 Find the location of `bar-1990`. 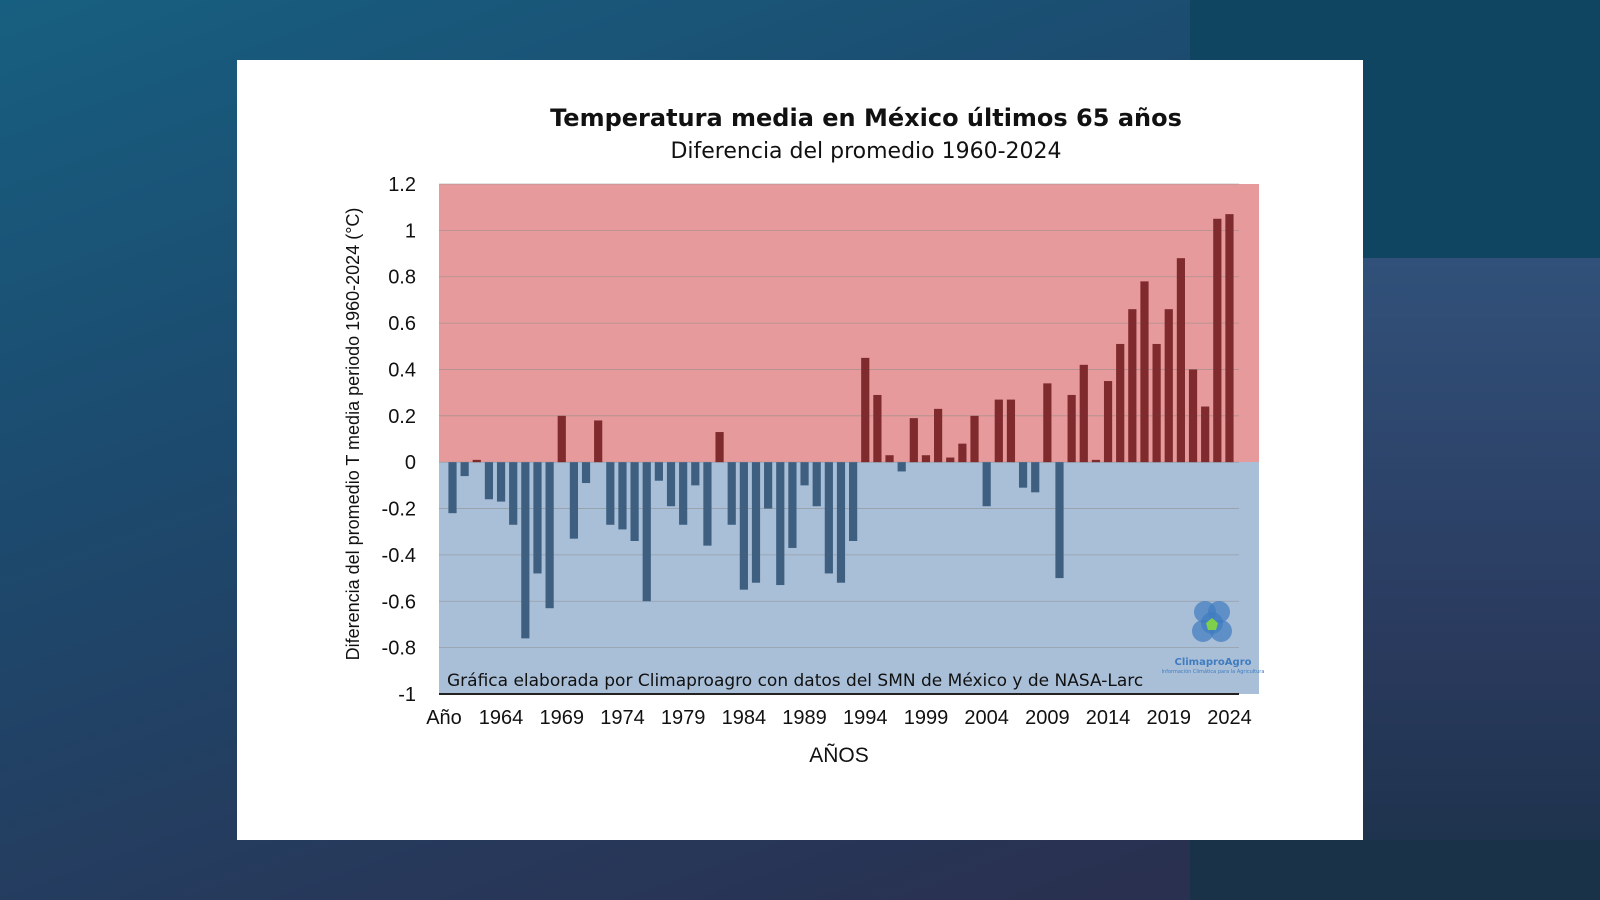

bar-1990 is located at coordinates (816, 484).